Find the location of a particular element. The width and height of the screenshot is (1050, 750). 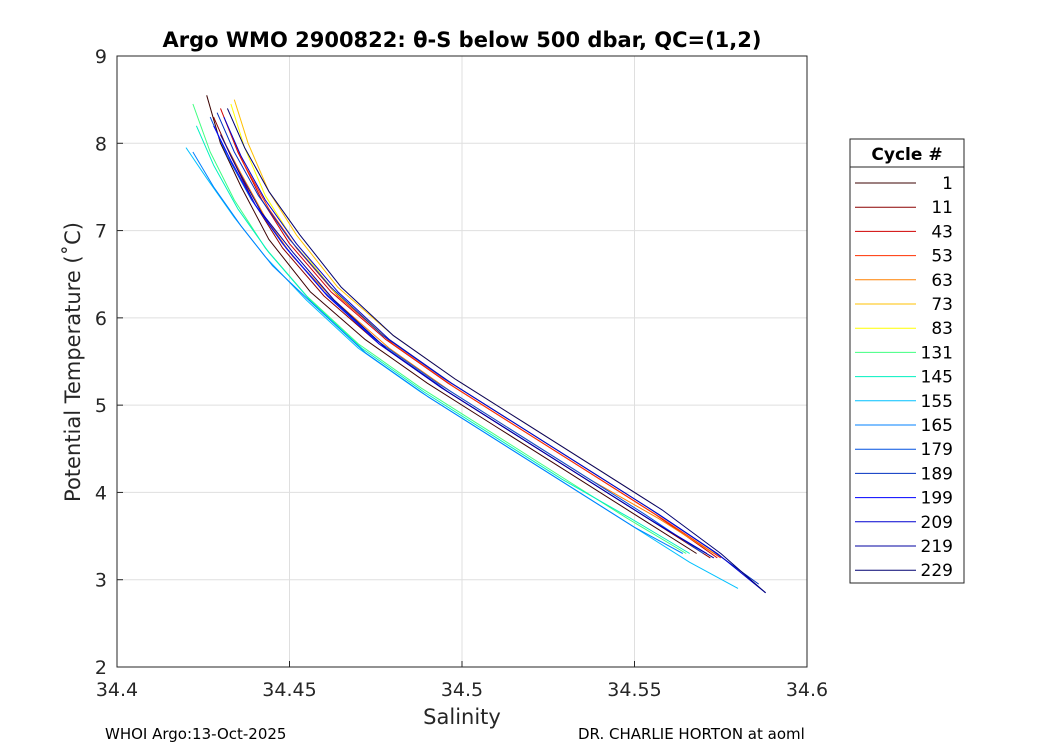

legend-label: 145 is located at coordinates (937, 378).